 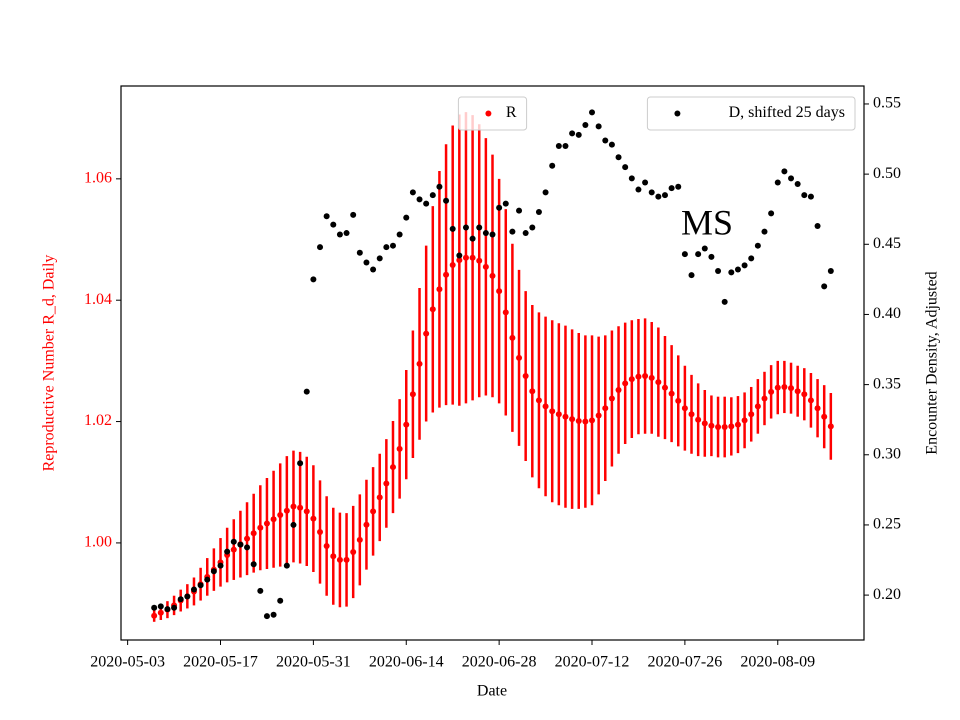 What do you see at coordinates (685, 662) in the screenshot?
I see `x-tick-label: 2020-07-26` at bounding box center [685, 662].